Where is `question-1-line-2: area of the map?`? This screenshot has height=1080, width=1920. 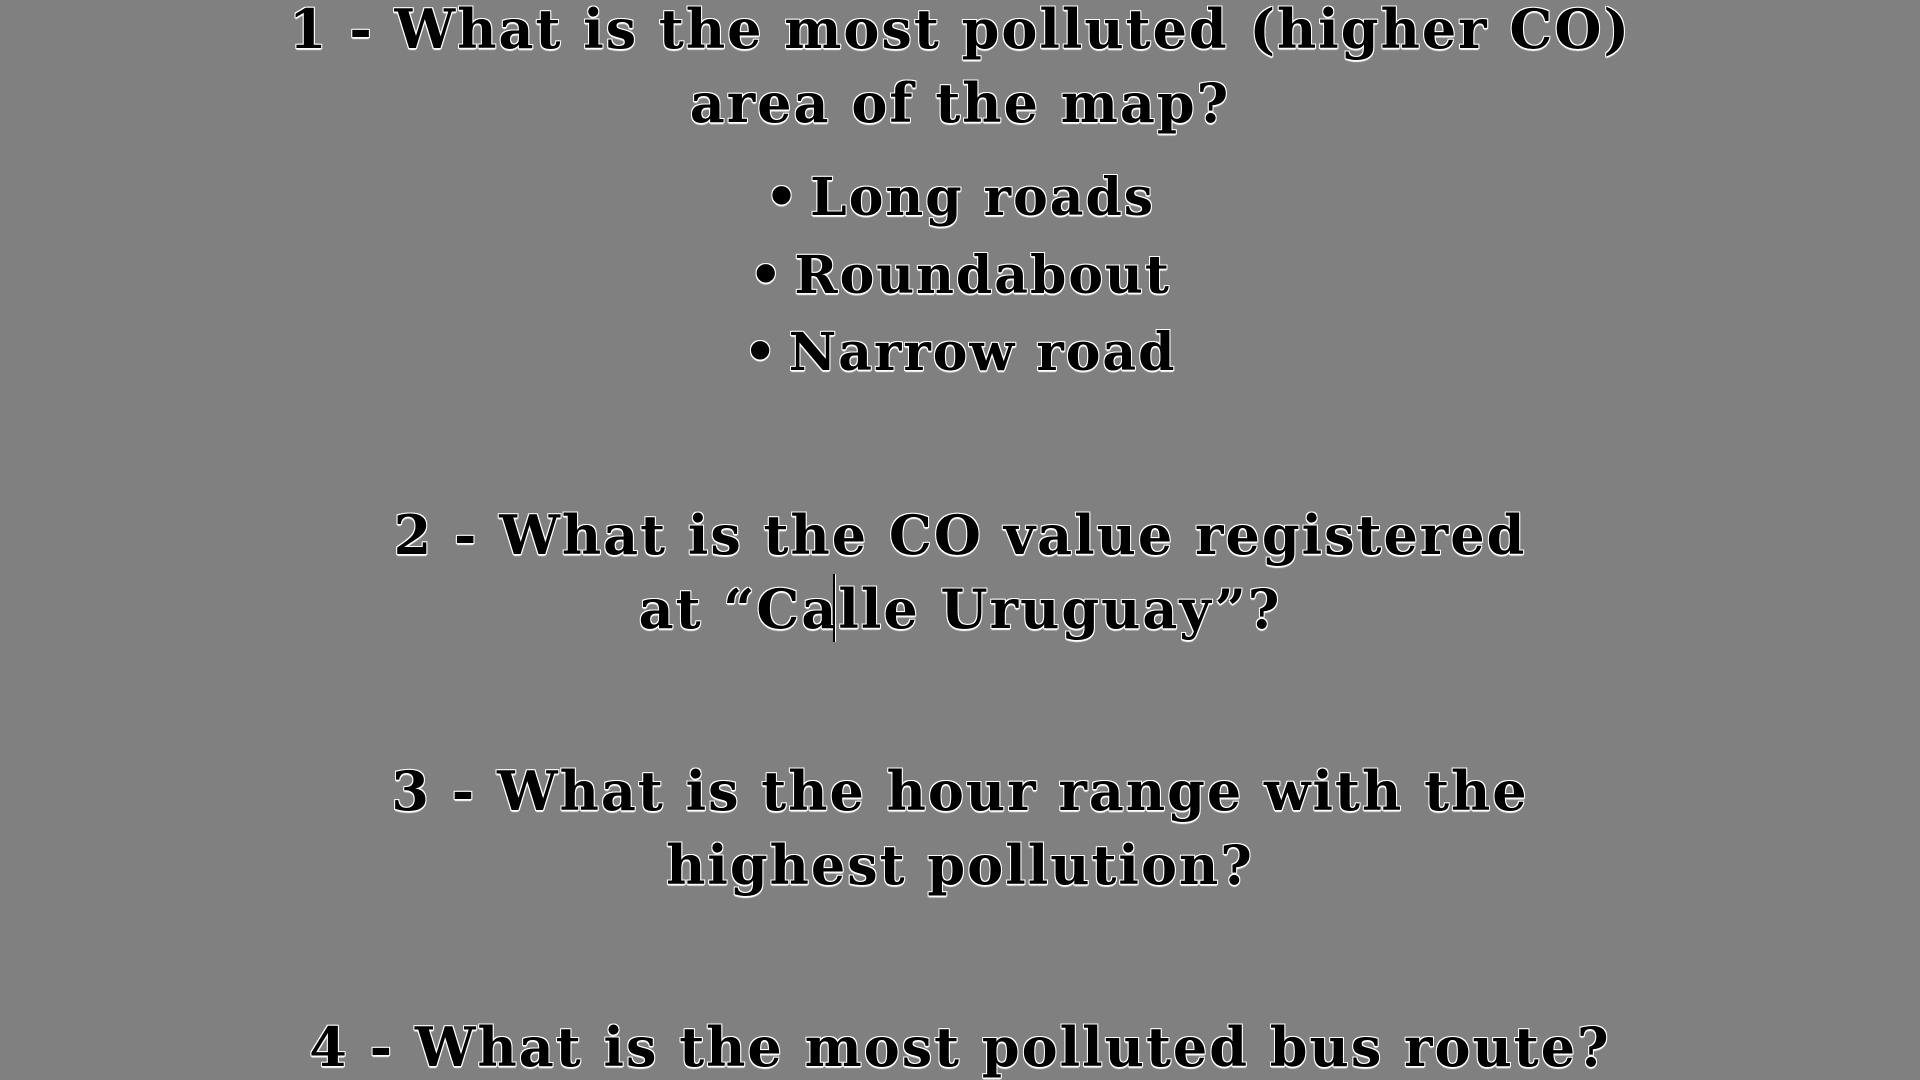
question-1-line-2: area of the map? is located at coordinates (960, 103).